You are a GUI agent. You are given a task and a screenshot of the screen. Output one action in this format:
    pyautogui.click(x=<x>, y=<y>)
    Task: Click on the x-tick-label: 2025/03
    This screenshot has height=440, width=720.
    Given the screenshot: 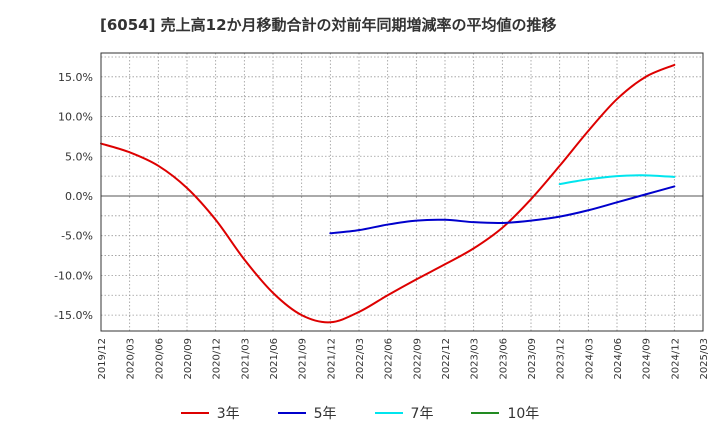 What is the action you would take?
    pyautogui.click(x=704, y=359)
    